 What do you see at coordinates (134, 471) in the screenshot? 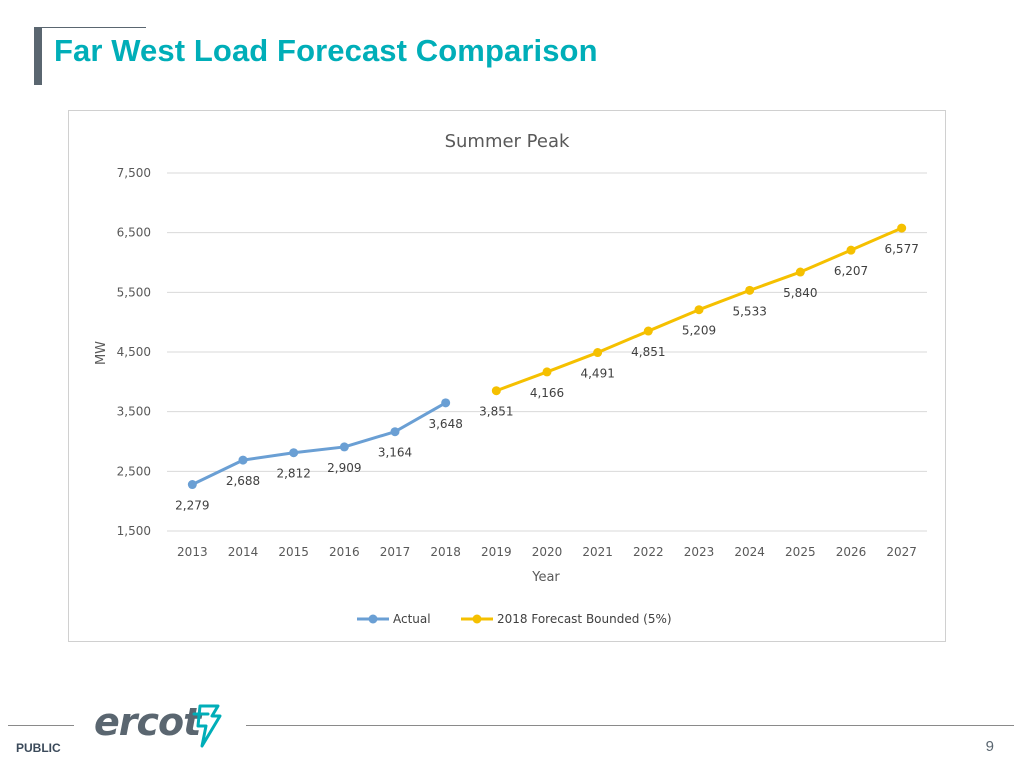
I see `y-tick-label: 2,500` at bounding box center [134, 471].